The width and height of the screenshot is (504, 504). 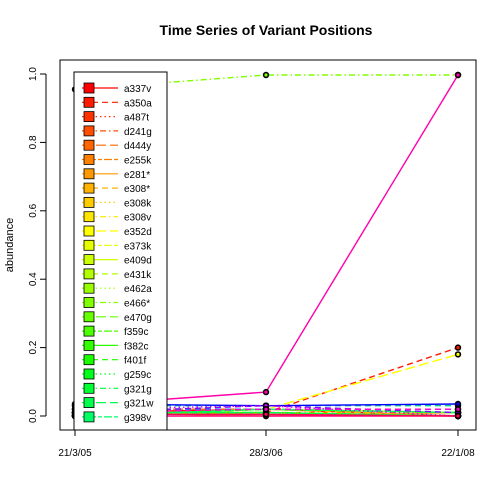 I want to click on y-axis-label: abundance, so click(x=10, y=245).